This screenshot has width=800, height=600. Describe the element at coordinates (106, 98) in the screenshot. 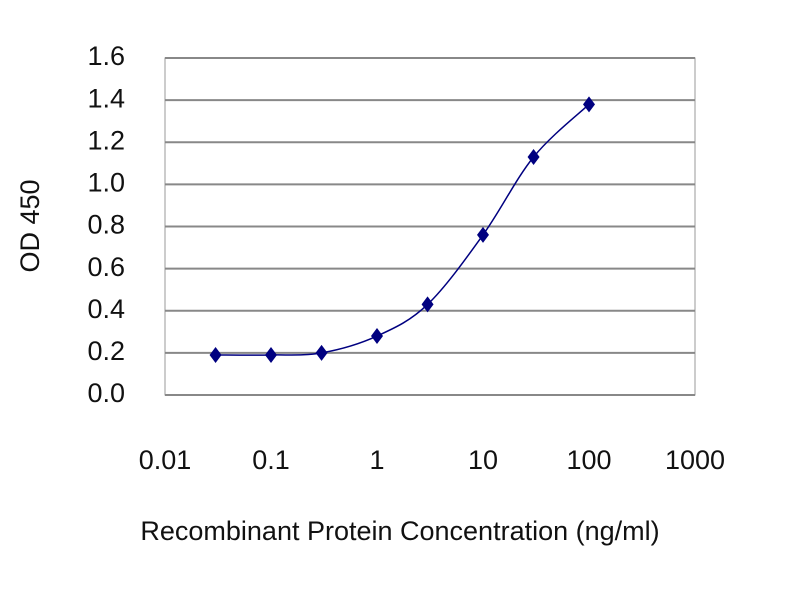

I see `y-tick-label: 1.4` at that location.